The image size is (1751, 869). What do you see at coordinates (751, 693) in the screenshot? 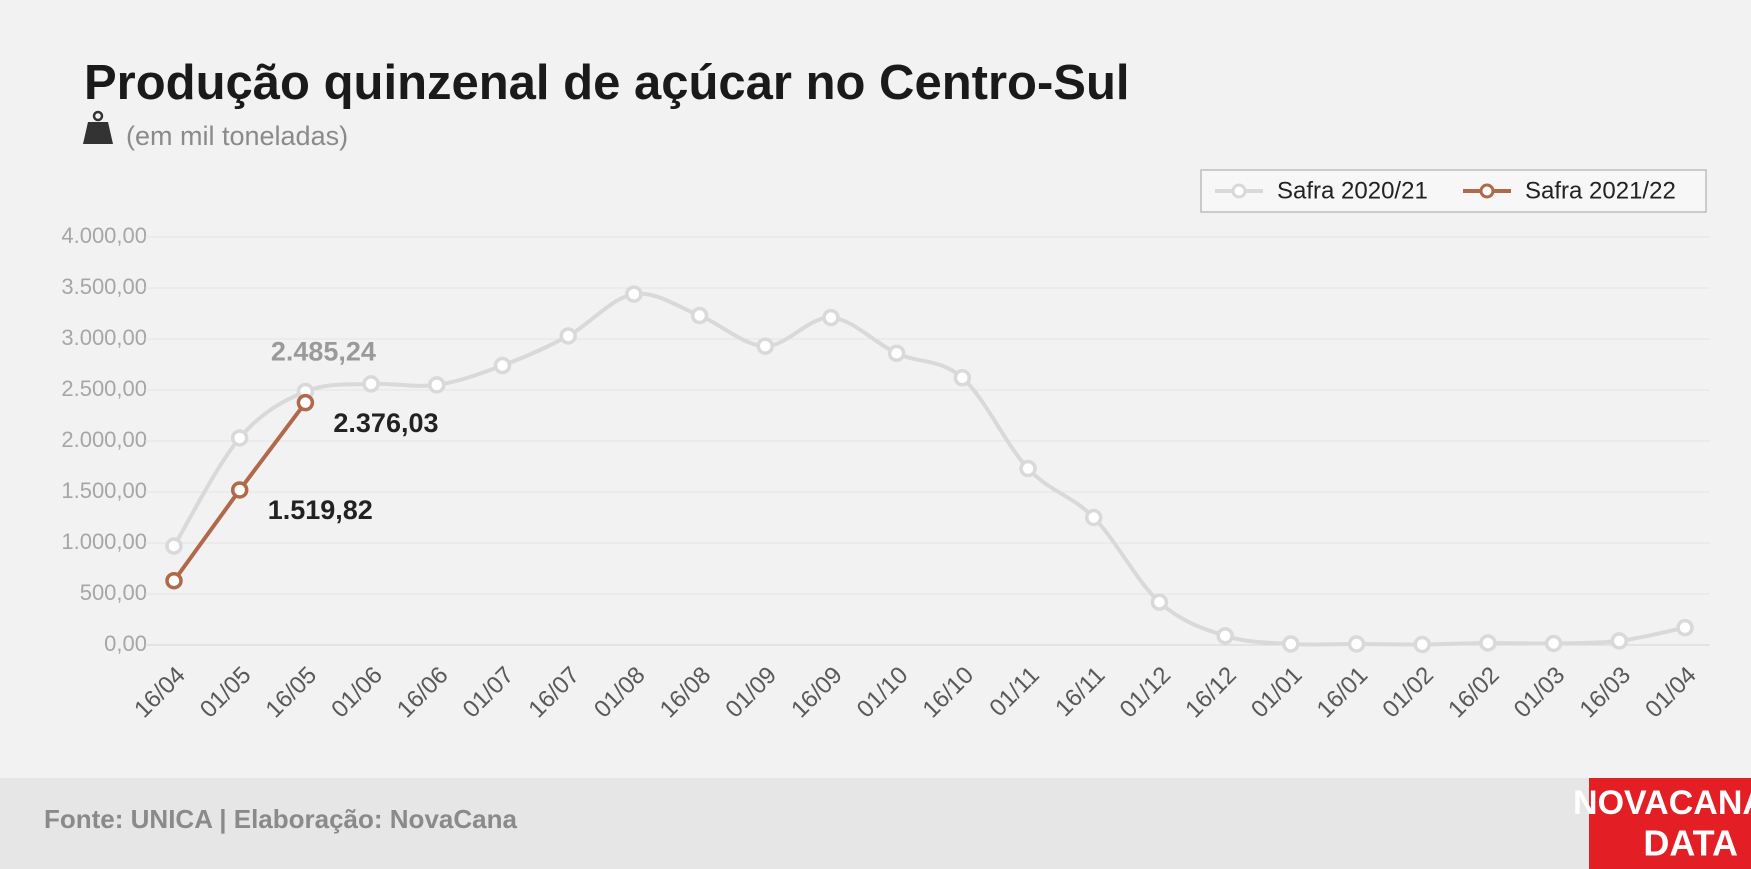
I see `x-tick-label: 01/09` at bounding box center [751, 693].